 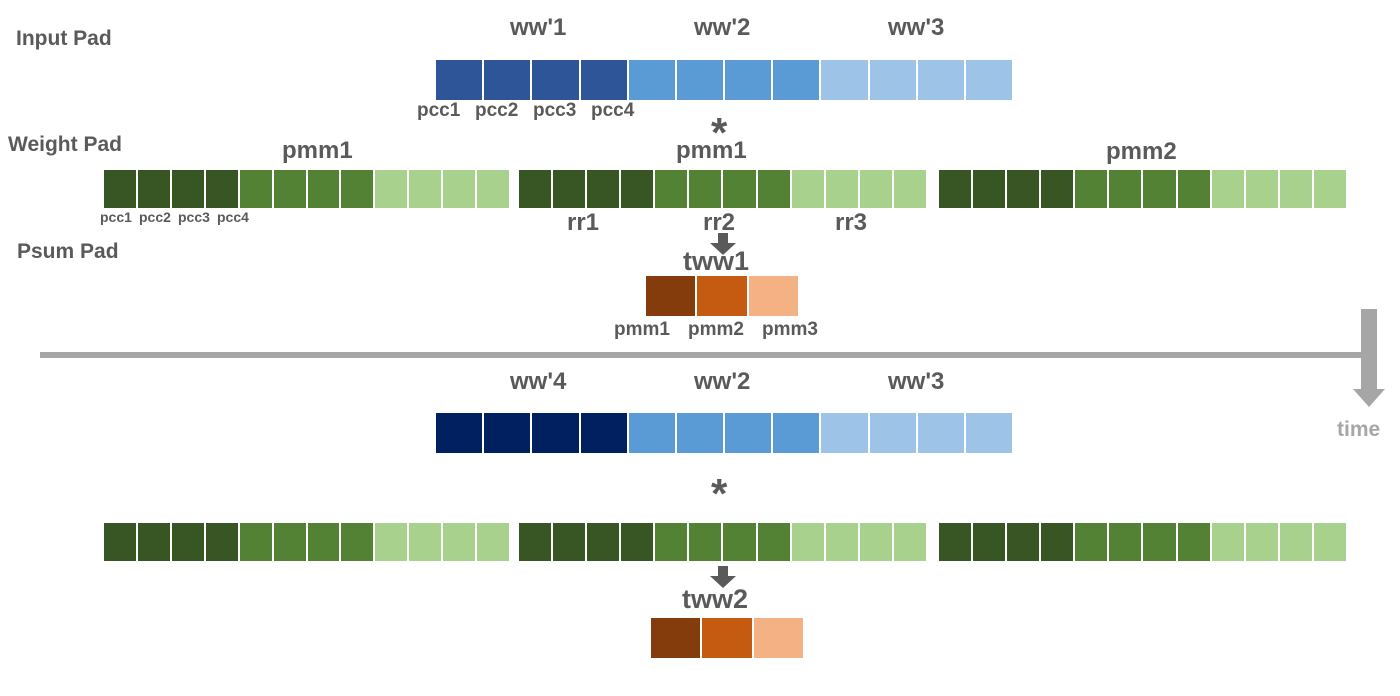 What do you see at coordinates (116, 217) in the screenshot?
I see `weight-cell-label-1: pcc1` at bounding box center [116, 217].